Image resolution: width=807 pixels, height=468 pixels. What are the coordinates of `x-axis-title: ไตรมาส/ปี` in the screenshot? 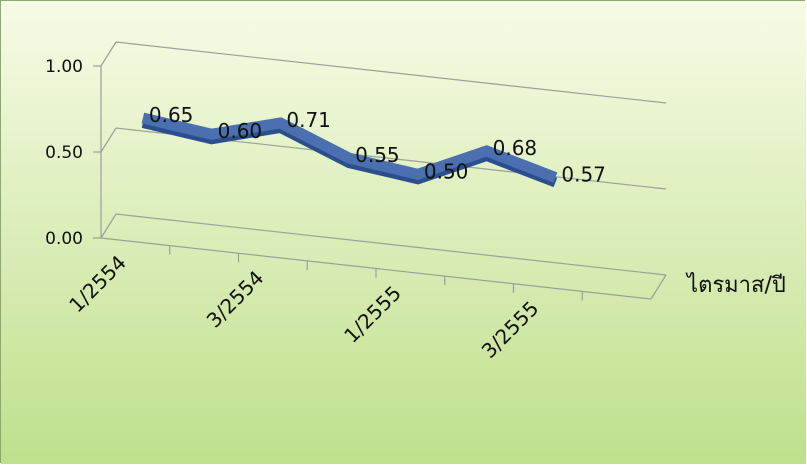 It's located at (735, 285).